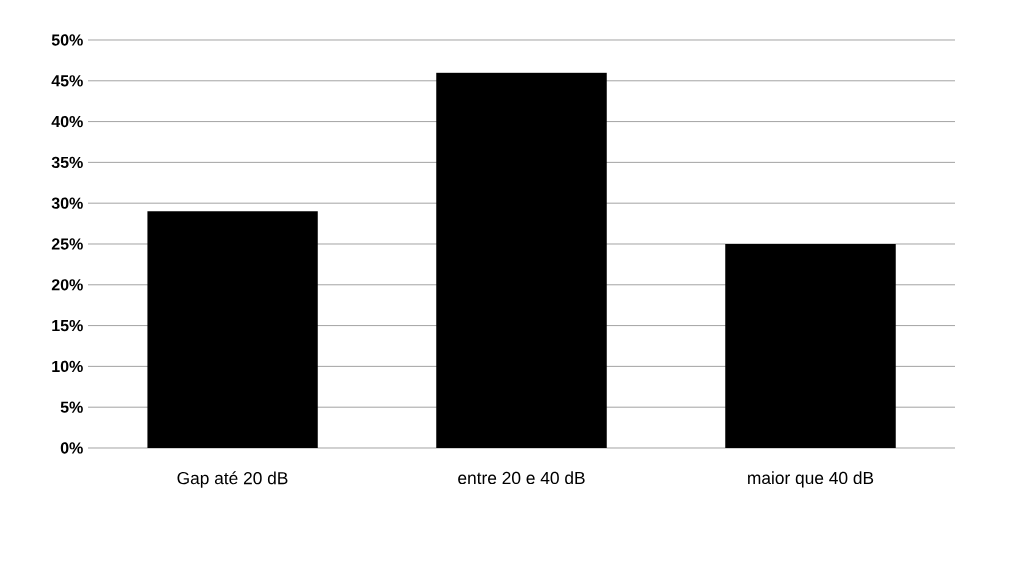  I want to click on y-tick-label: 15%, so click(67, 325).